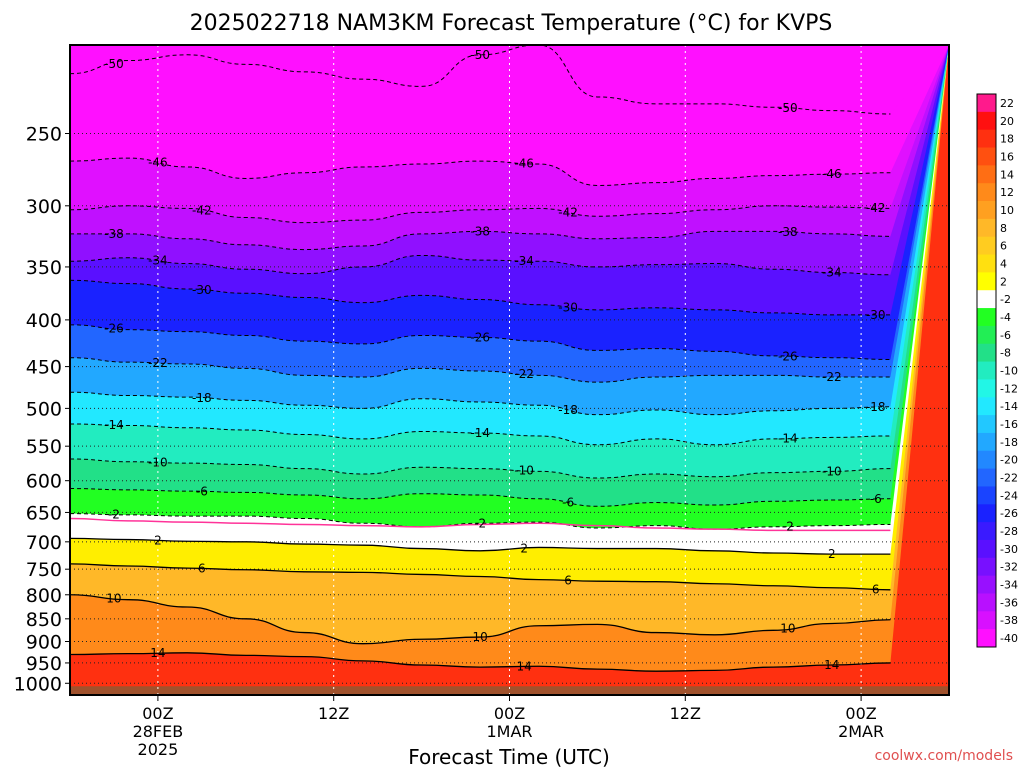 This screenshot has height=768, width=1024. I want to click on y-tick-label-750: 750, so click(44, 570).